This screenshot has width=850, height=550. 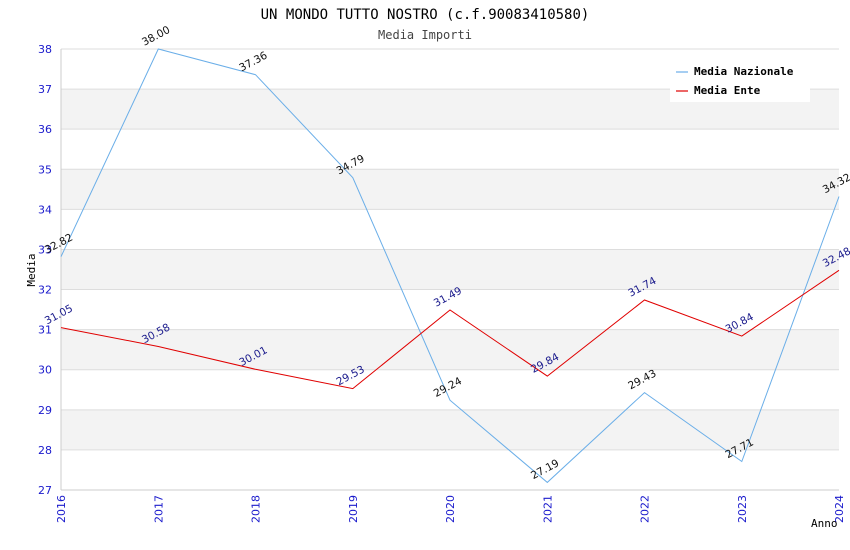 What do you see at coordinates (253, 61) in the screenshot?
I see `data-label: 37.36` at bounding box center [253, 61].